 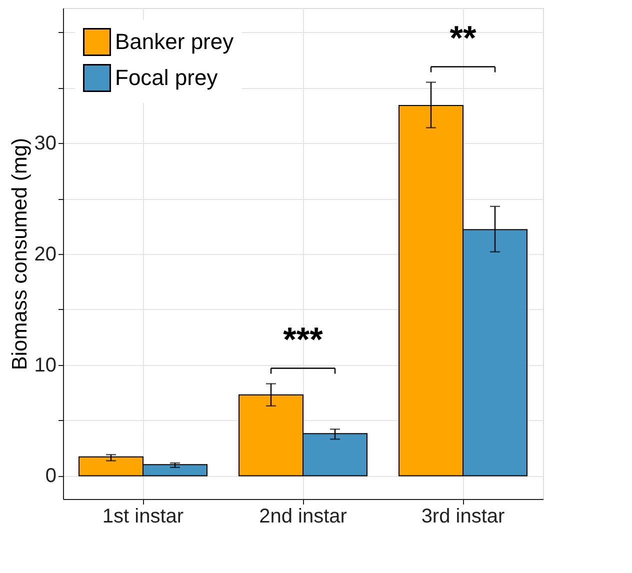 What do you see at coordinates (174, 41) in the screenshot?
I see `legend-label: Banker prey` at bounding box center [174, 41].